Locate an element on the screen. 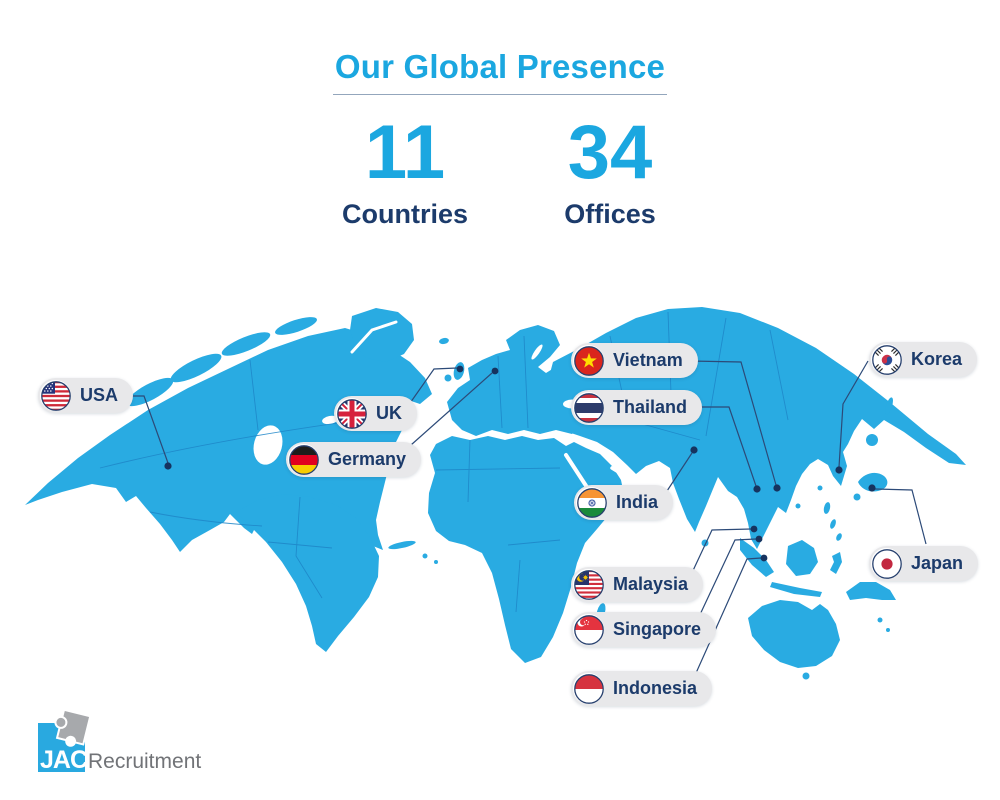  stat-countries: 11 Countries is located at coordinates (405, 172).